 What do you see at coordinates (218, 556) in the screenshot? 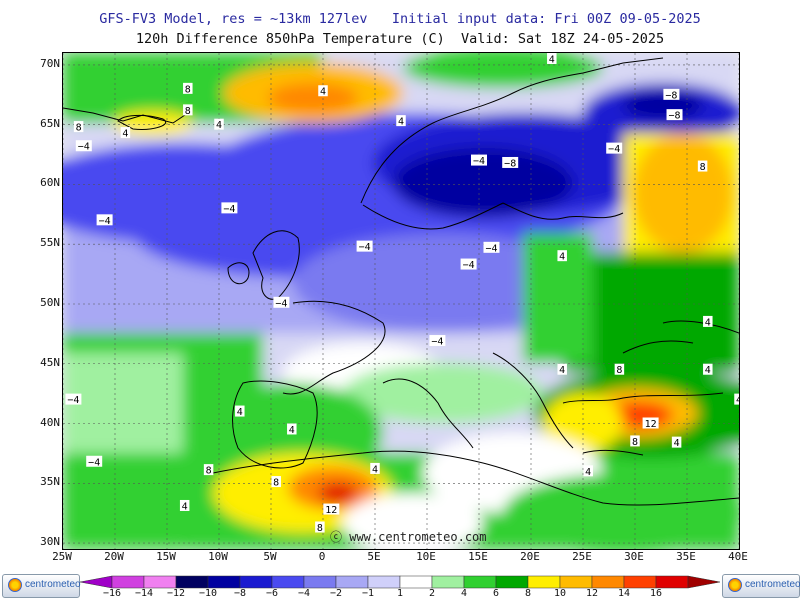
I see `lon-tick-label: 10W` at bounding box center [218, 556].